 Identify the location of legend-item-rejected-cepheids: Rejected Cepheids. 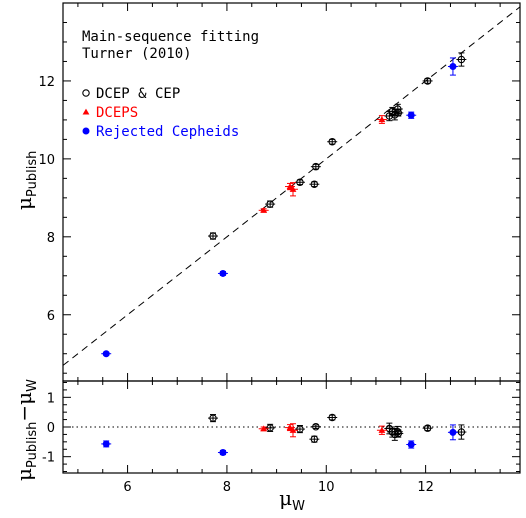
(160, 132).